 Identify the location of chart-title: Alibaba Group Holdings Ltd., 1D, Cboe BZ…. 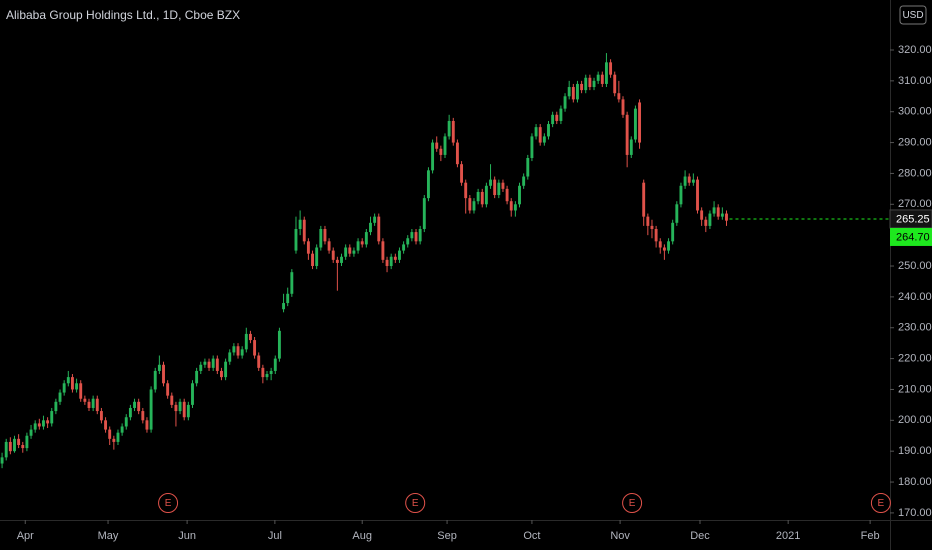
(123, 15).